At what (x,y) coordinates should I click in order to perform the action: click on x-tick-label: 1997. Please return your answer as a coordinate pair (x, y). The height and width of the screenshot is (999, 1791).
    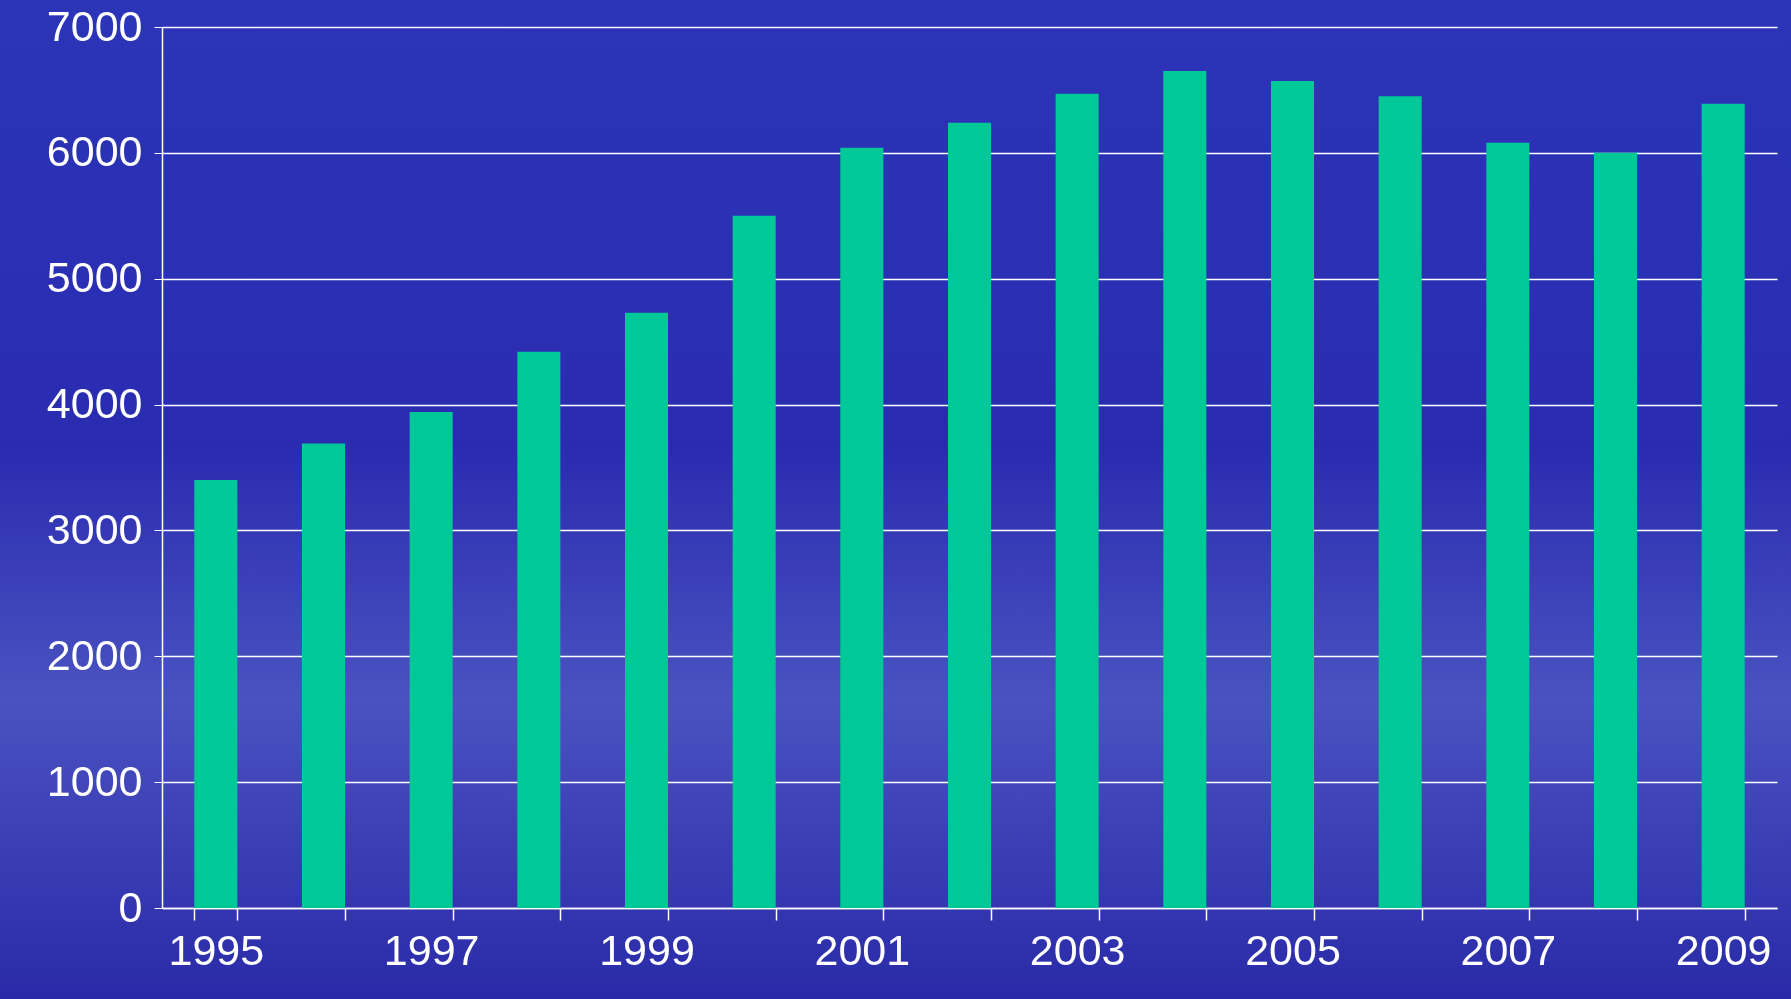
    Looking at the image, I should click on (431, 949).